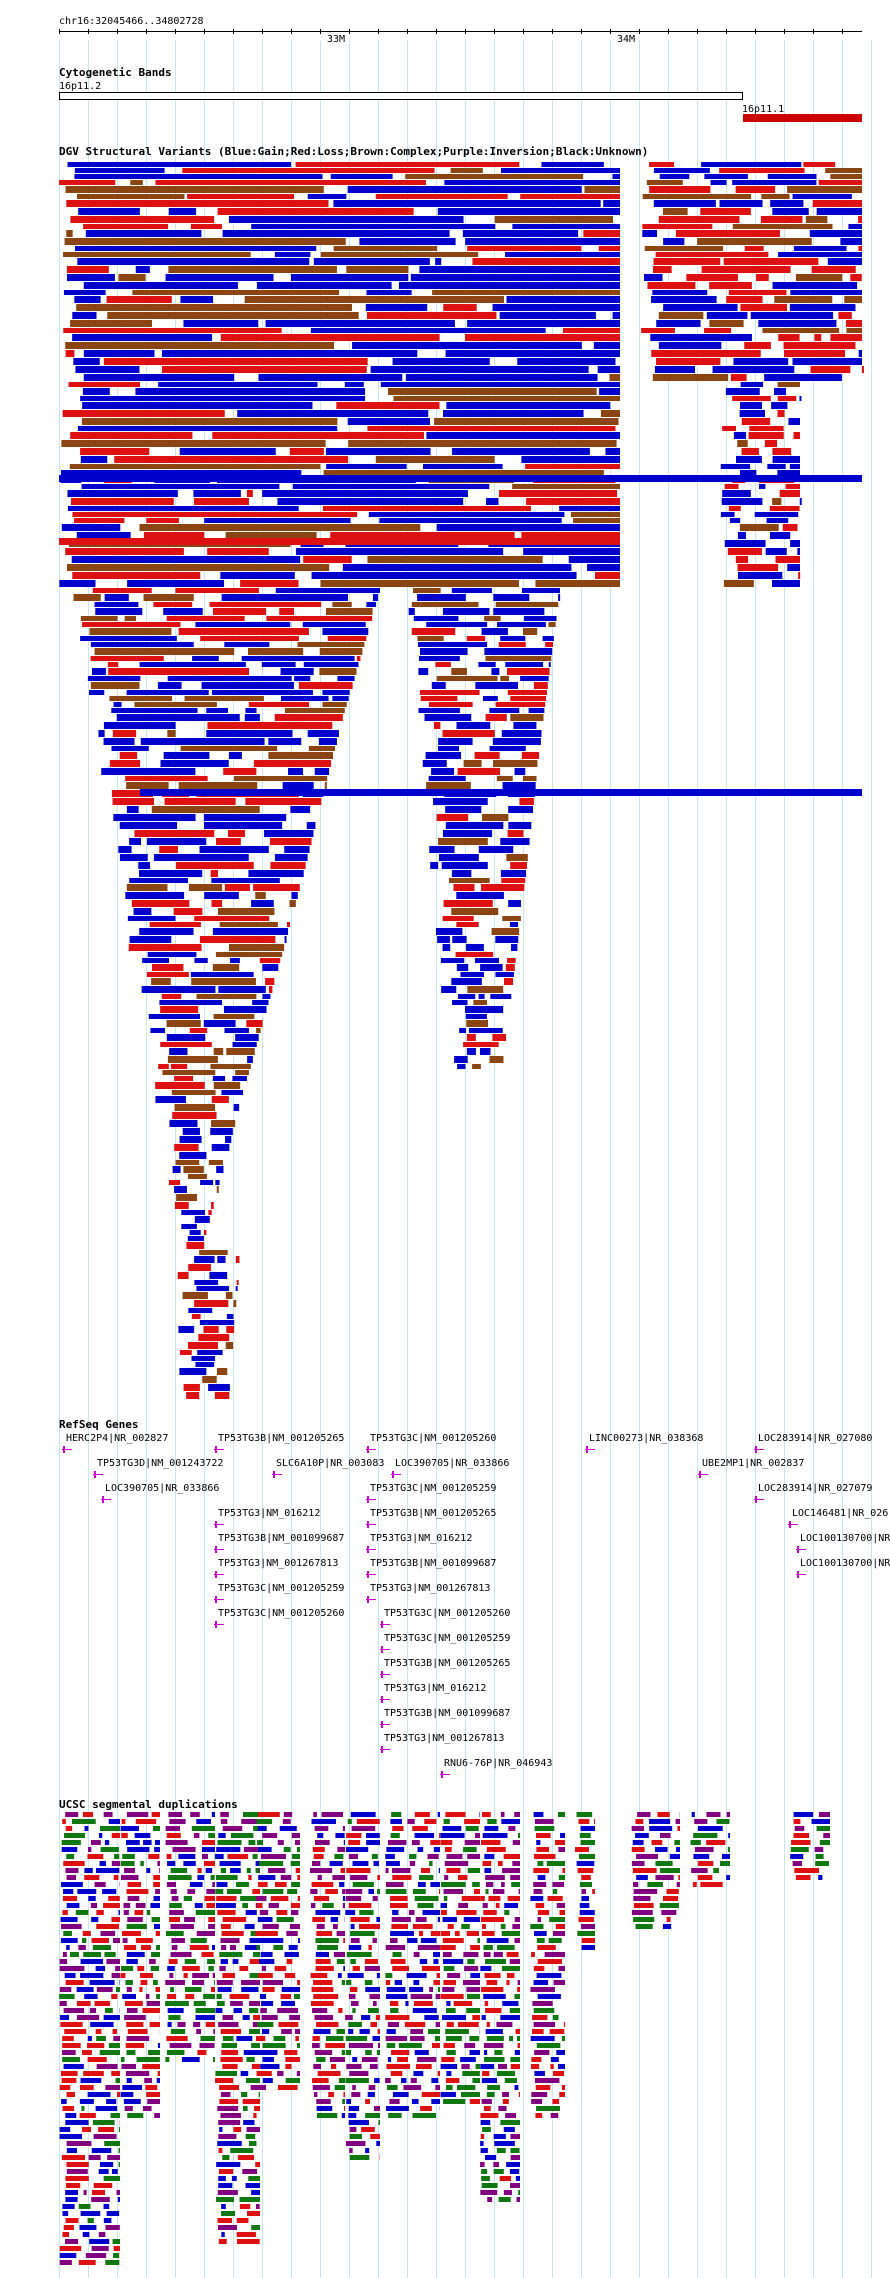 The image size is (890, 2278). What do you see at coordinates (815, 1438) in the screenshot?
I see `refseq-gene-label: LOC283914|NR_027080` at bounding box center [815, 1438].